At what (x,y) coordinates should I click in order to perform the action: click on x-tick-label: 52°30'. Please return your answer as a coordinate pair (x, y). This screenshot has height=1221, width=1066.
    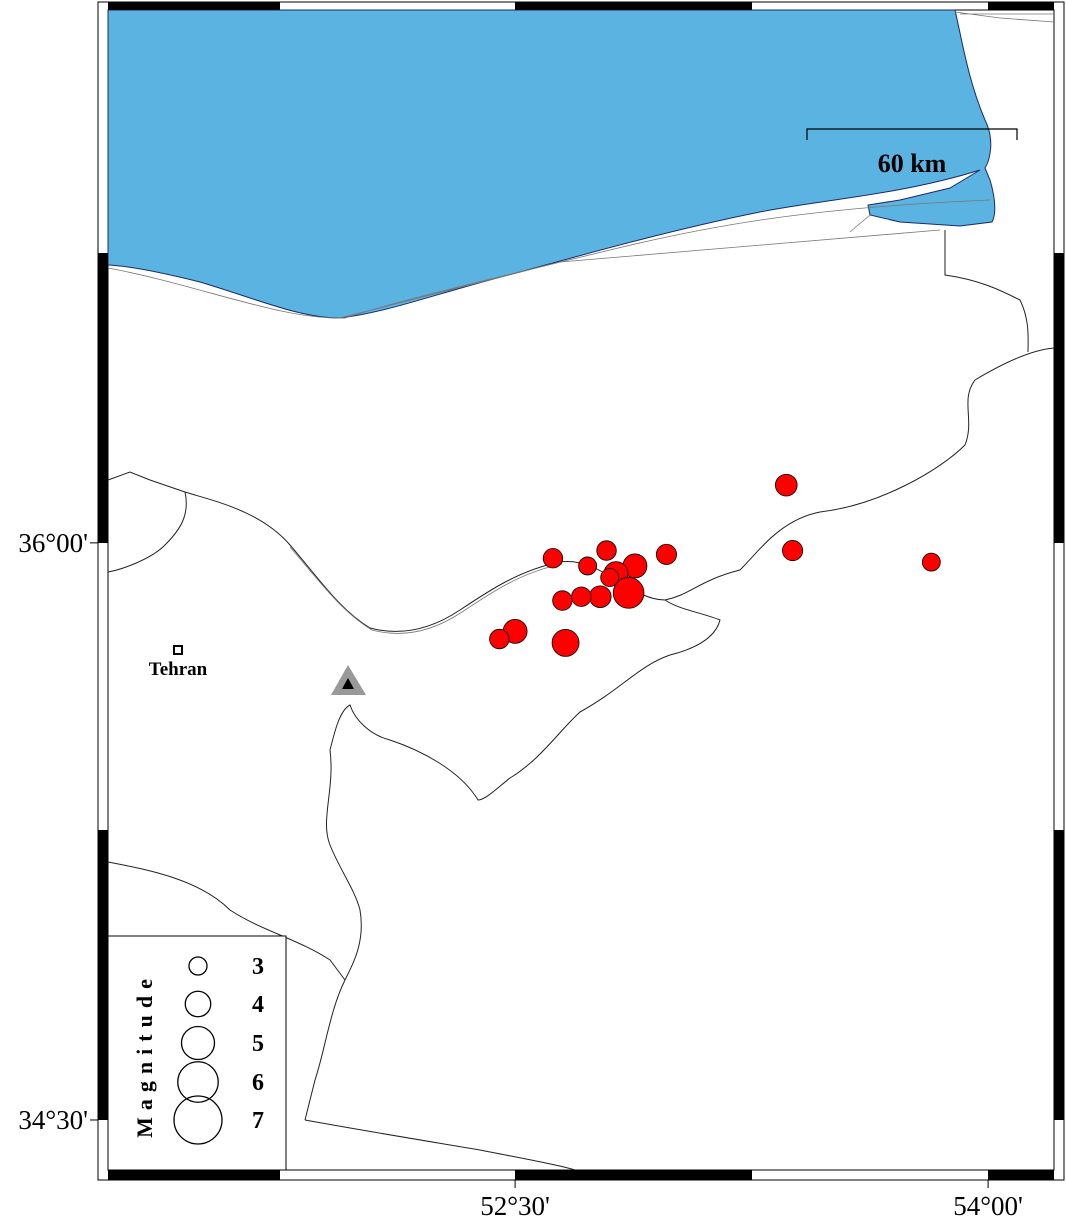
    Looking at the image, I should click on (515, 1206).